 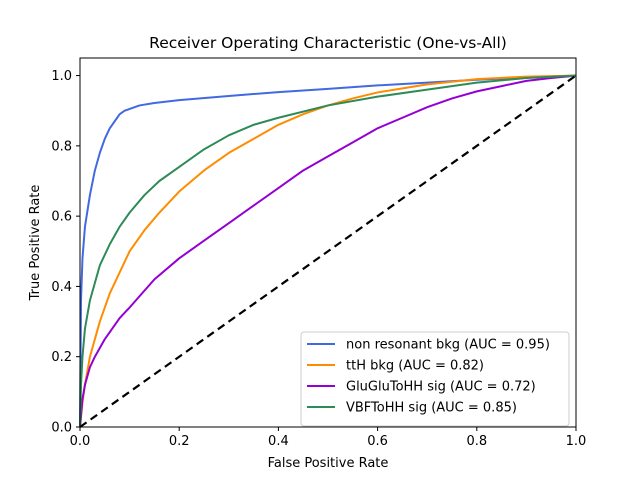 I want to click on legend-entry-label: ttH bkg (AUC = 0.82), so click(x=415, y=366).